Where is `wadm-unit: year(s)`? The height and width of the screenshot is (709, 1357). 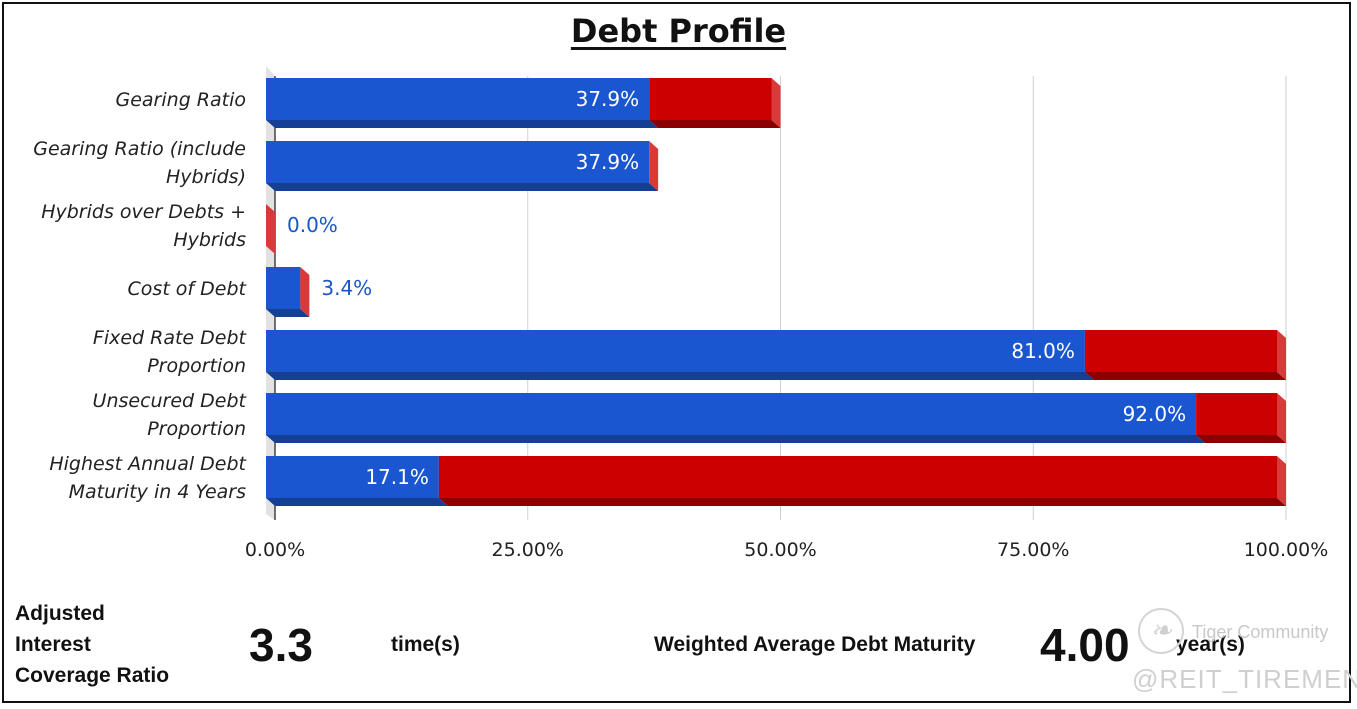
wadm-unit: year(s) is located at coordinates (1210, 644).